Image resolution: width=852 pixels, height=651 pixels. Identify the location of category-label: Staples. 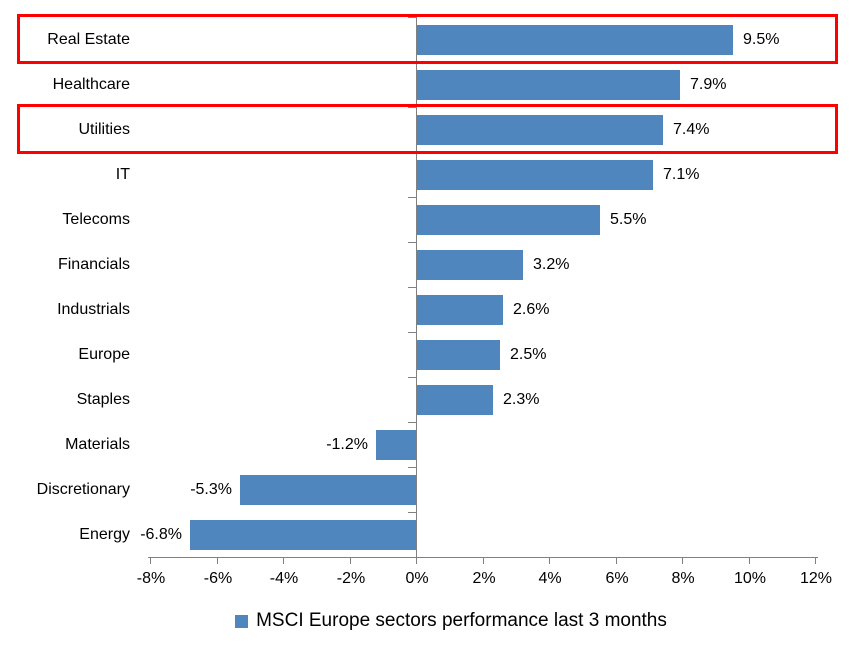
(103, 399).